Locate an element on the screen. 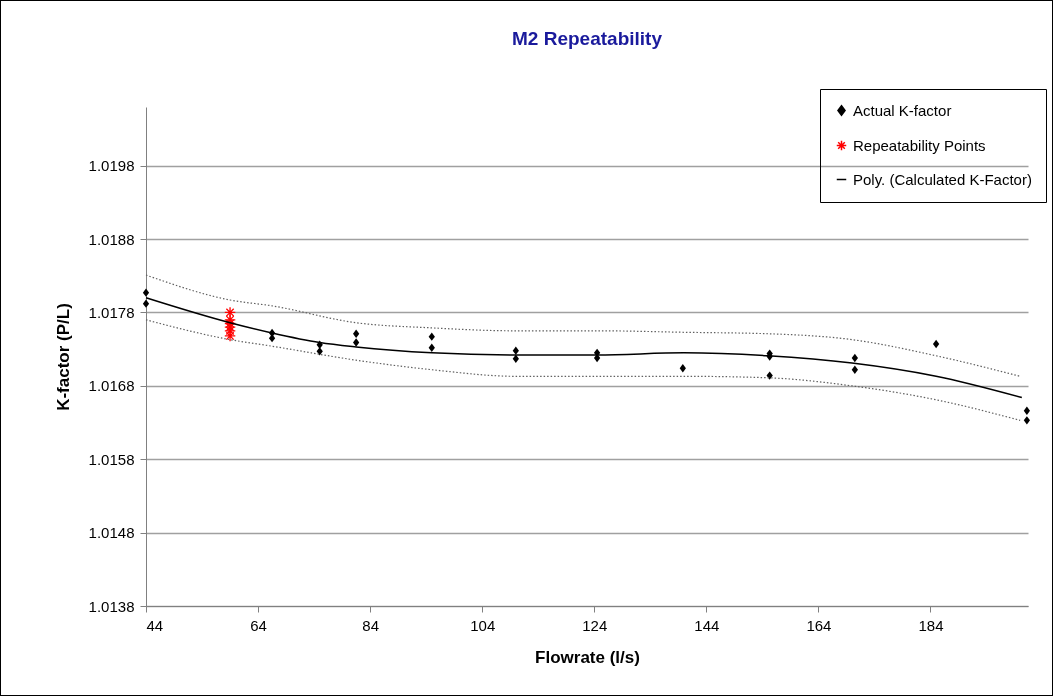 The height and width of the screenshot is (696, 1053). y-axis-title: K-factor (P/L) is located at coordinates (63, 357).